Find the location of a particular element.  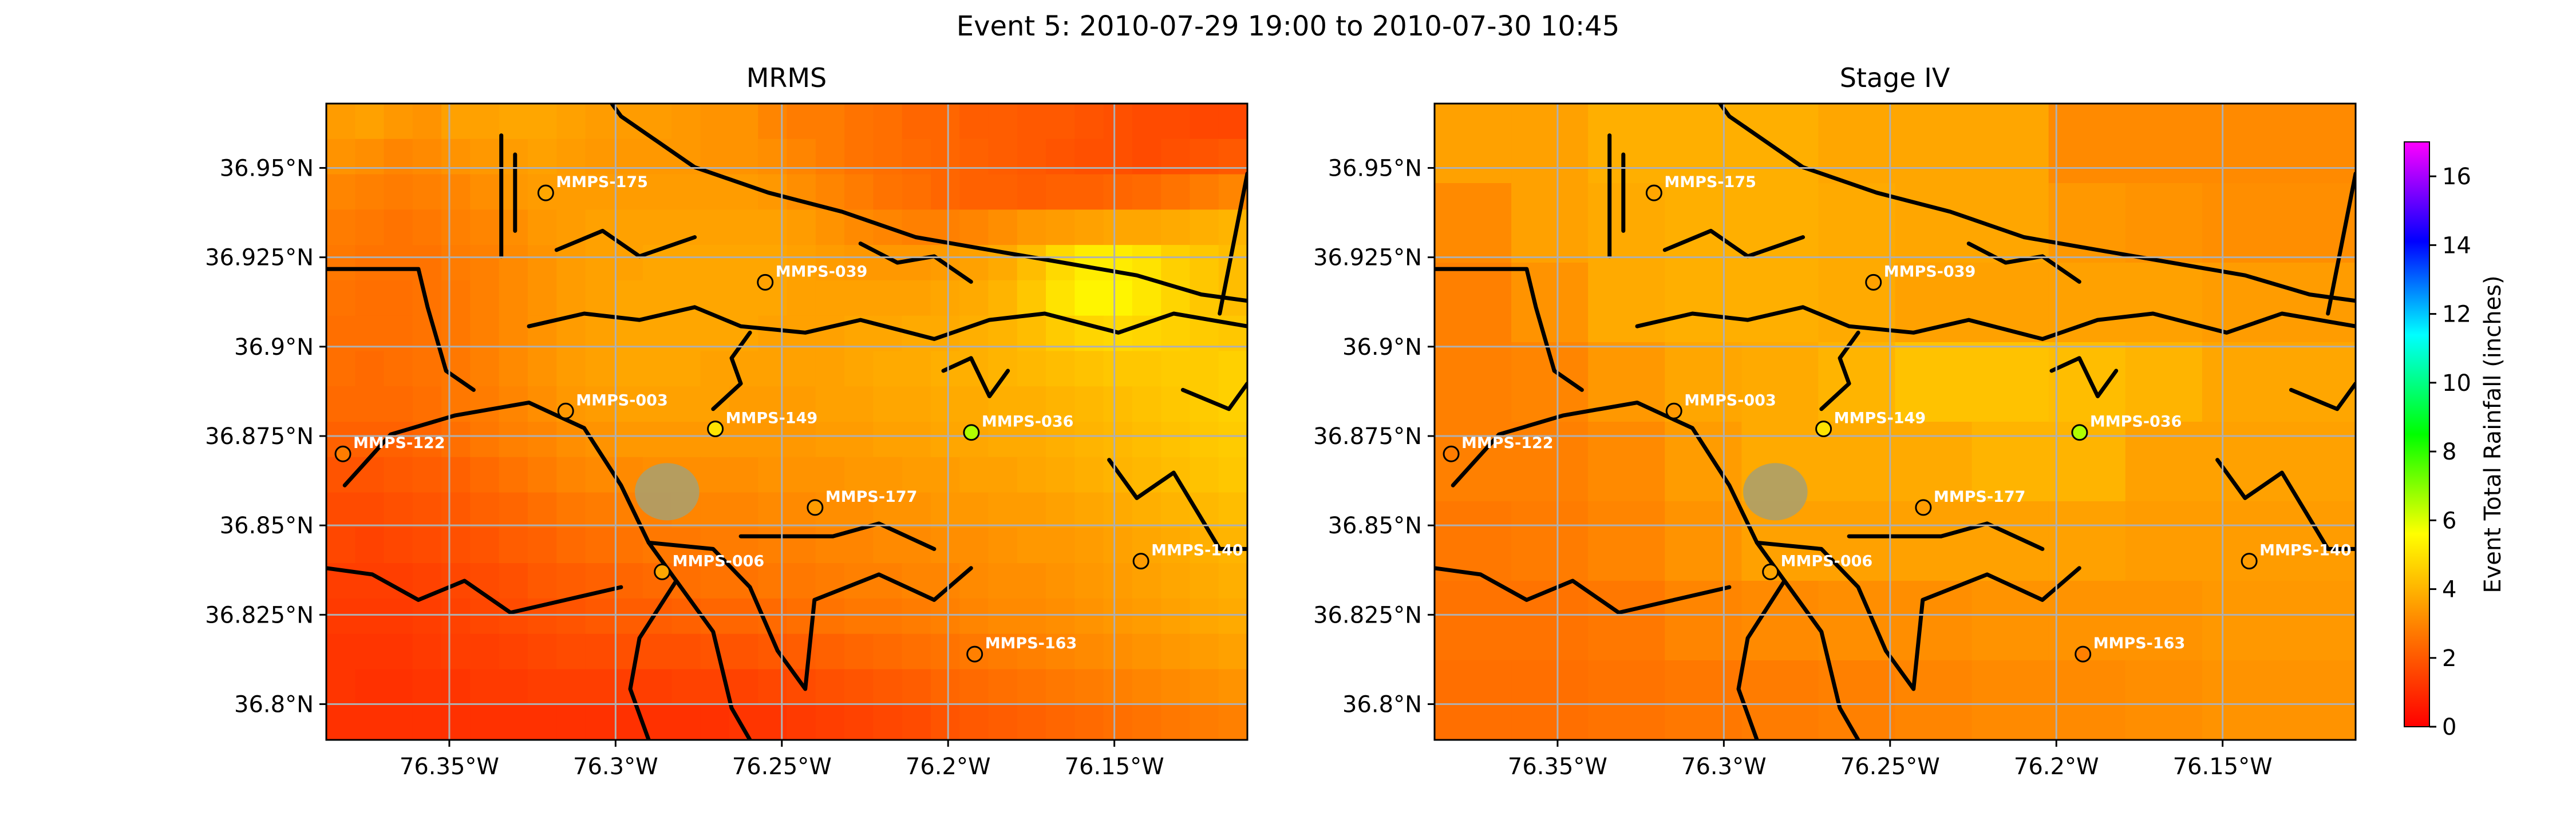

lon-tick-label: 76.3°W is located at coordinates (615, 767).